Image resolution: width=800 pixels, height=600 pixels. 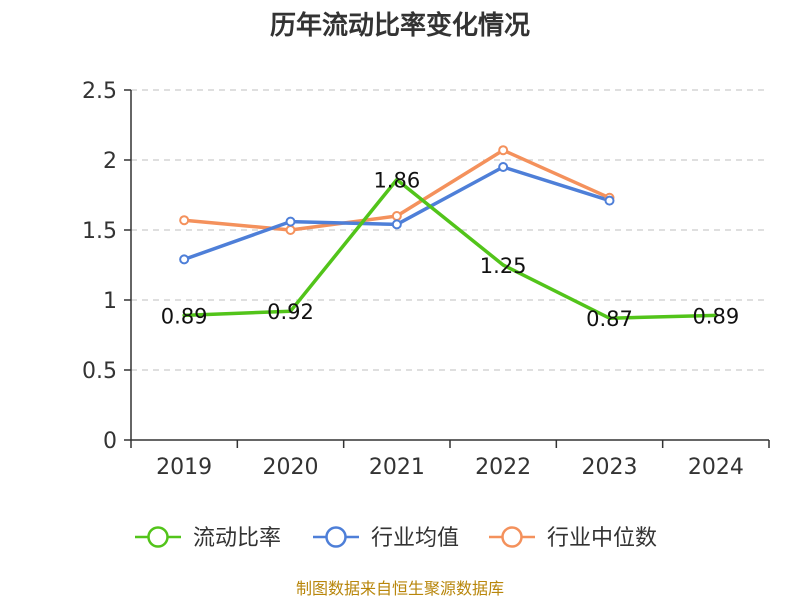 What do you see at coordinates (400, 25) in the screenshot?
I see `chart-title: 历年流动比率变化情况` at bounding box center [400, 25].